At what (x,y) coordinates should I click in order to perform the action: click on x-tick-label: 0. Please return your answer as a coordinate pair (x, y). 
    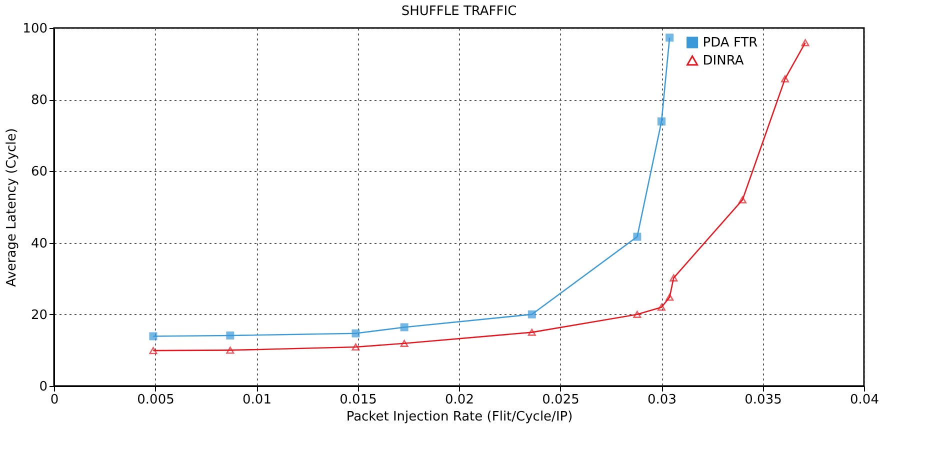
    Looking at the image, I should click on (54, 400).